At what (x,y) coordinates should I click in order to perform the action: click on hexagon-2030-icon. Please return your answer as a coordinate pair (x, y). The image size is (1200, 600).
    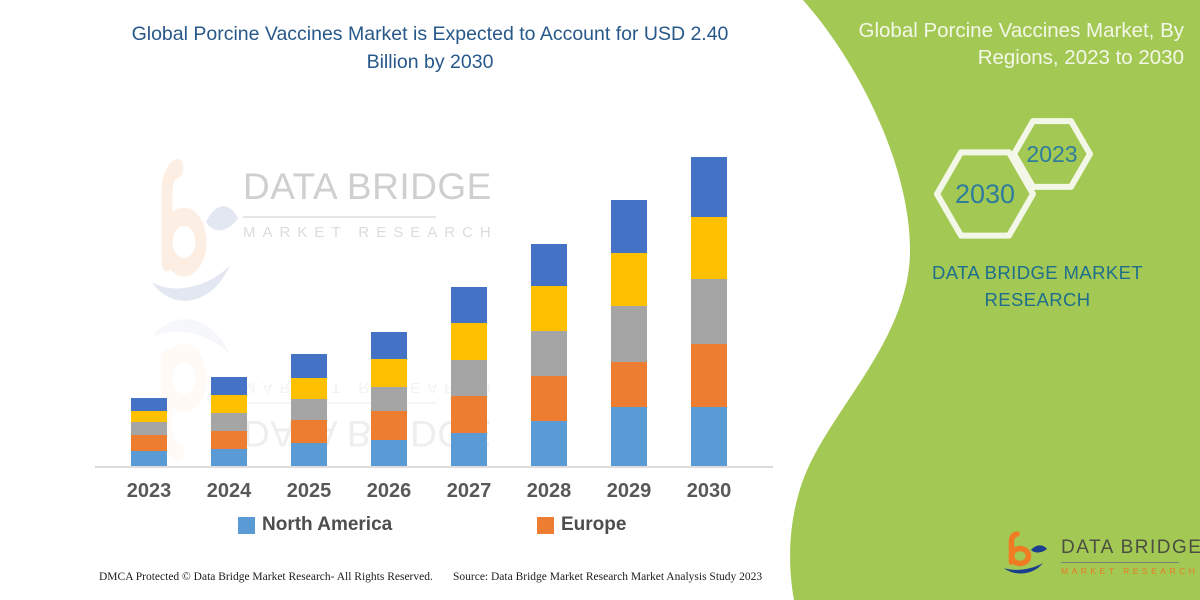
    Looking at the image, I should click on (985, 194).